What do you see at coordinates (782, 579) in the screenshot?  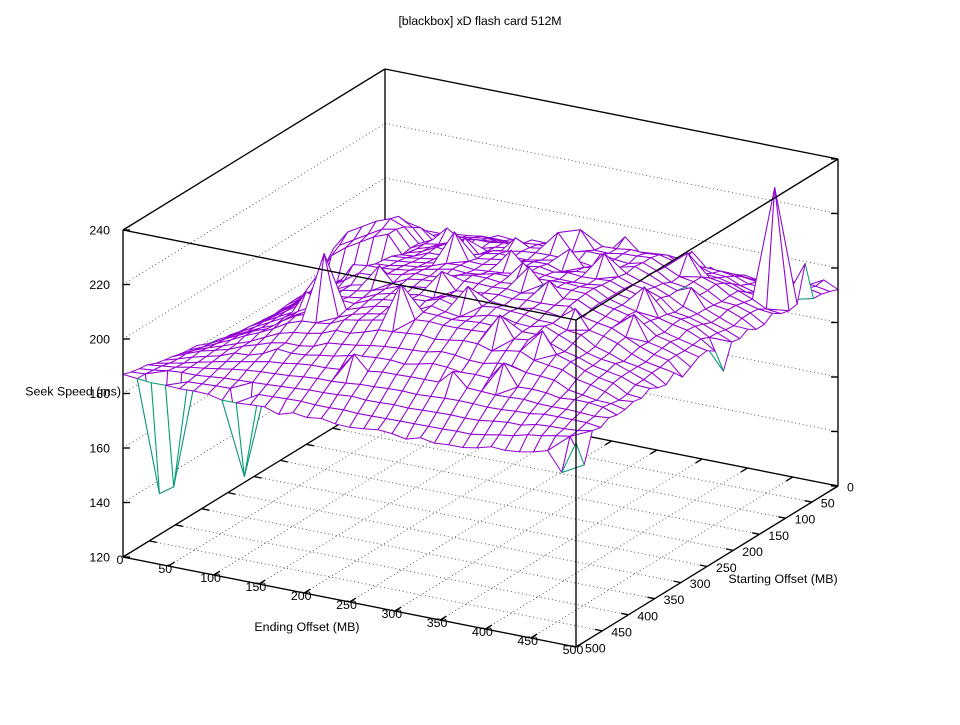 I see `svg-text: Starting Offset (MB)` at bounding box center [782, 579].